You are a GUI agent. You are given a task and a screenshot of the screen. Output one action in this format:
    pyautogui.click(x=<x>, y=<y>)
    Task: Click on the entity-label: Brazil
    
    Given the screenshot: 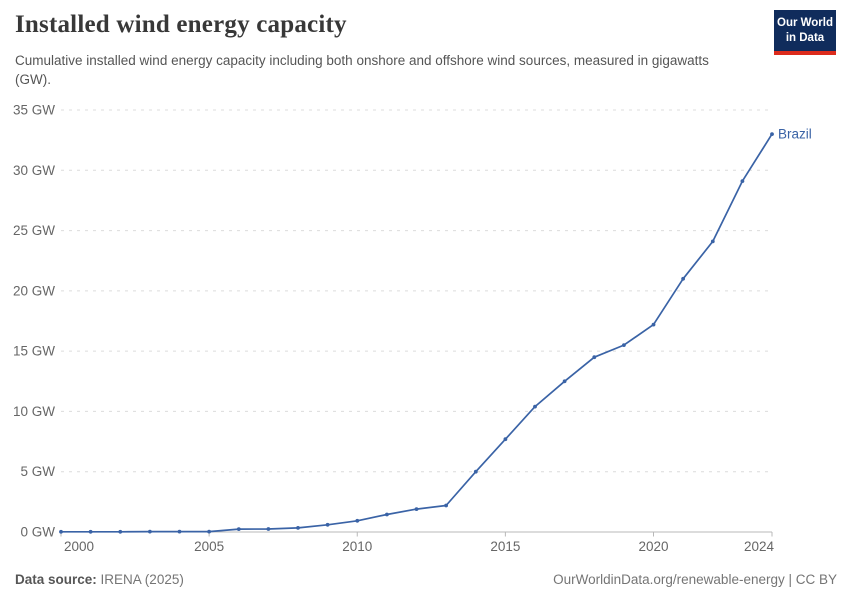 What is the action you would take?
    pyautogui.click(x=795, y=134)
    